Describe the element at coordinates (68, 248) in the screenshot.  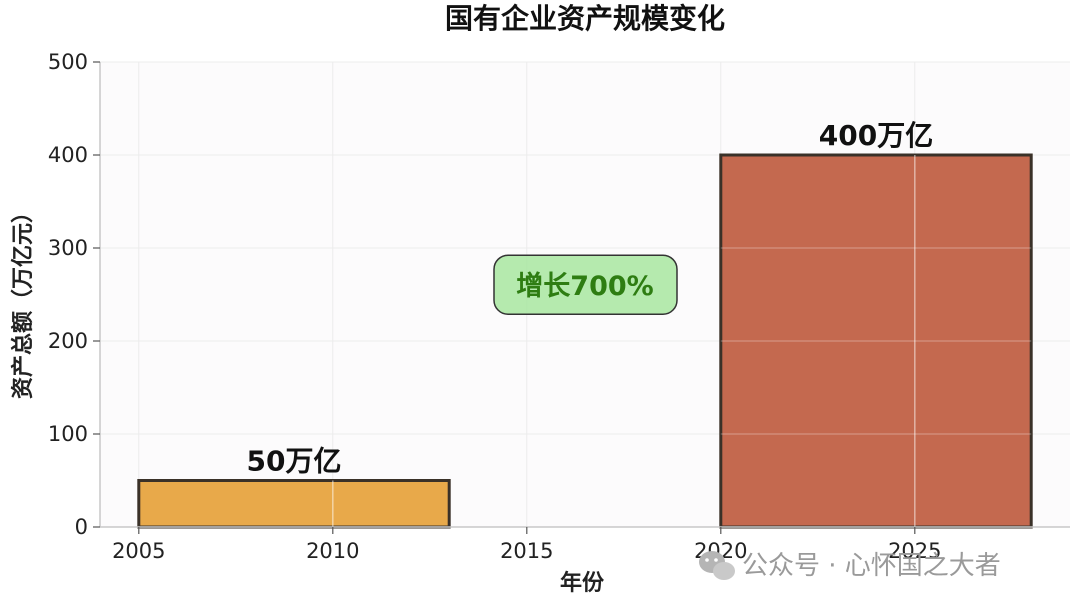
I see `y-tick-label: 300` at that location.